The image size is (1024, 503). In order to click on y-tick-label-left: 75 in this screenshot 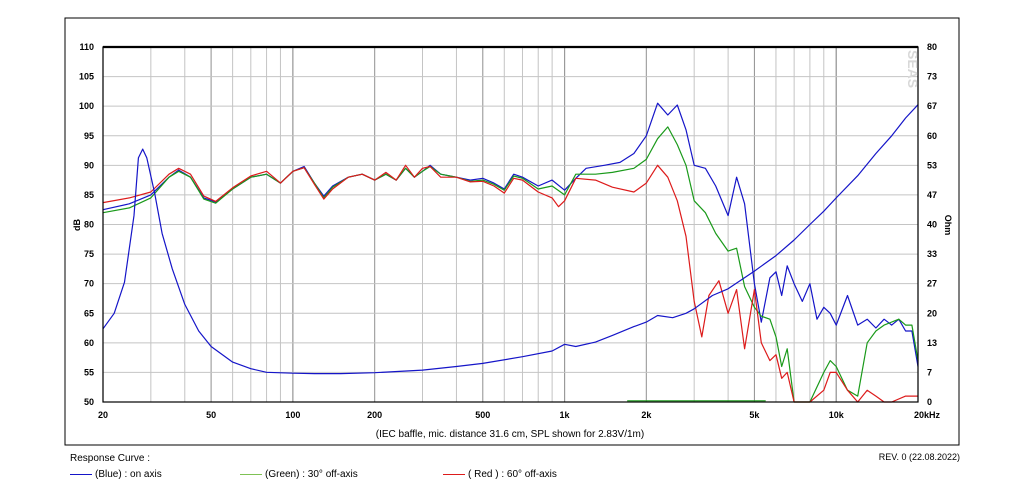, I will do `click(89, 254)`.